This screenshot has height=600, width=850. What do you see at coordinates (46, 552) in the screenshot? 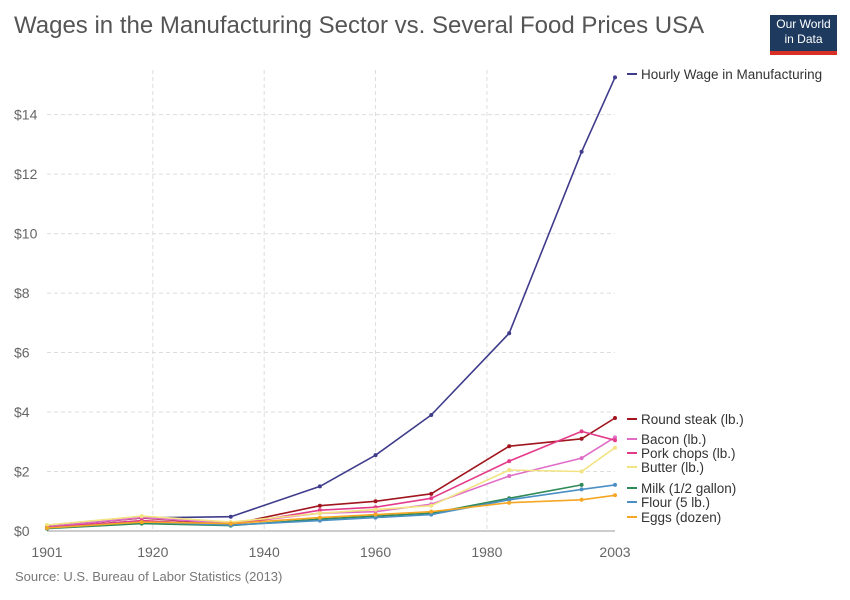
I see `x-tick-label: 1901` at bounding box center [46, 552].